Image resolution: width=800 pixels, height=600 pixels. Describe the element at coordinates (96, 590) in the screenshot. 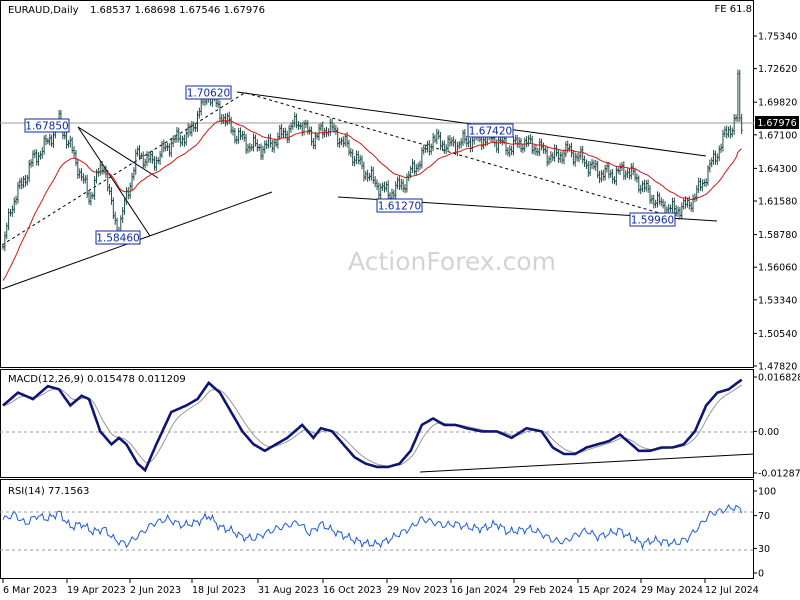

I see `x-tick-label: 19 Apr 2023` at that location.